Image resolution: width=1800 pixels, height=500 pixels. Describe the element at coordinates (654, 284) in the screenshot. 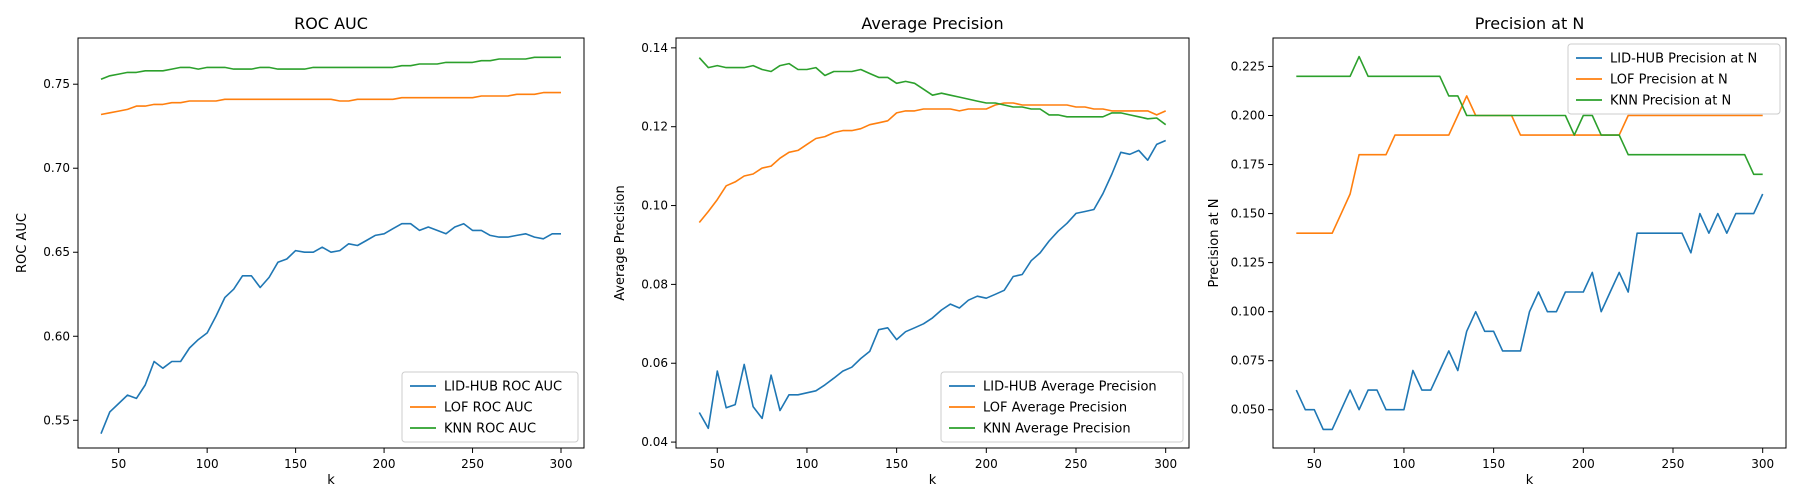

I see `y-tick-label: 0.08` at that location.